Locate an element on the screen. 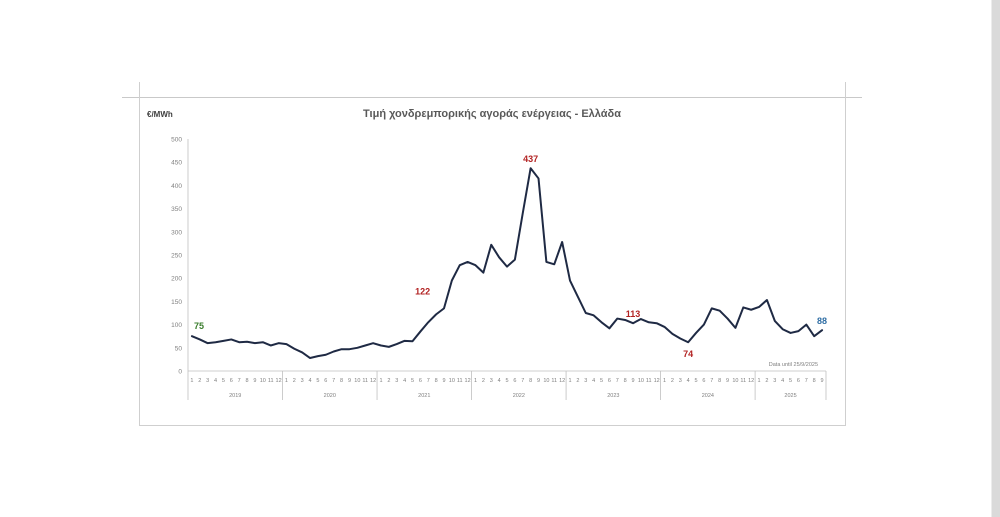 This screenshot has width=1000, height=517. y-tick-label: 450 is located at coordinates (176, 163).